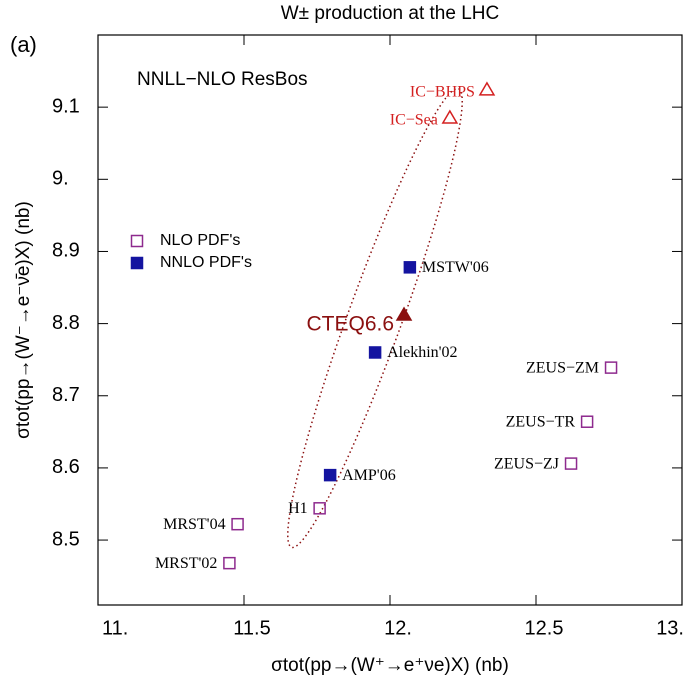 This screenshot has height=683, width=686. I want to click on x-tick-label: 11., so click(115, 628).